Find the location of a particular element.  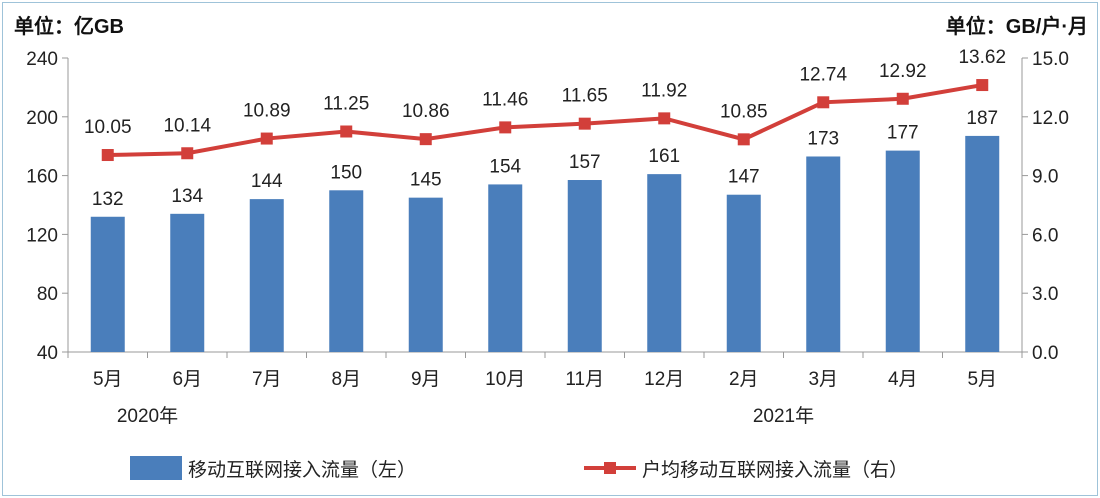

left-tick-label: 120 is located at coordinates (42, 235).